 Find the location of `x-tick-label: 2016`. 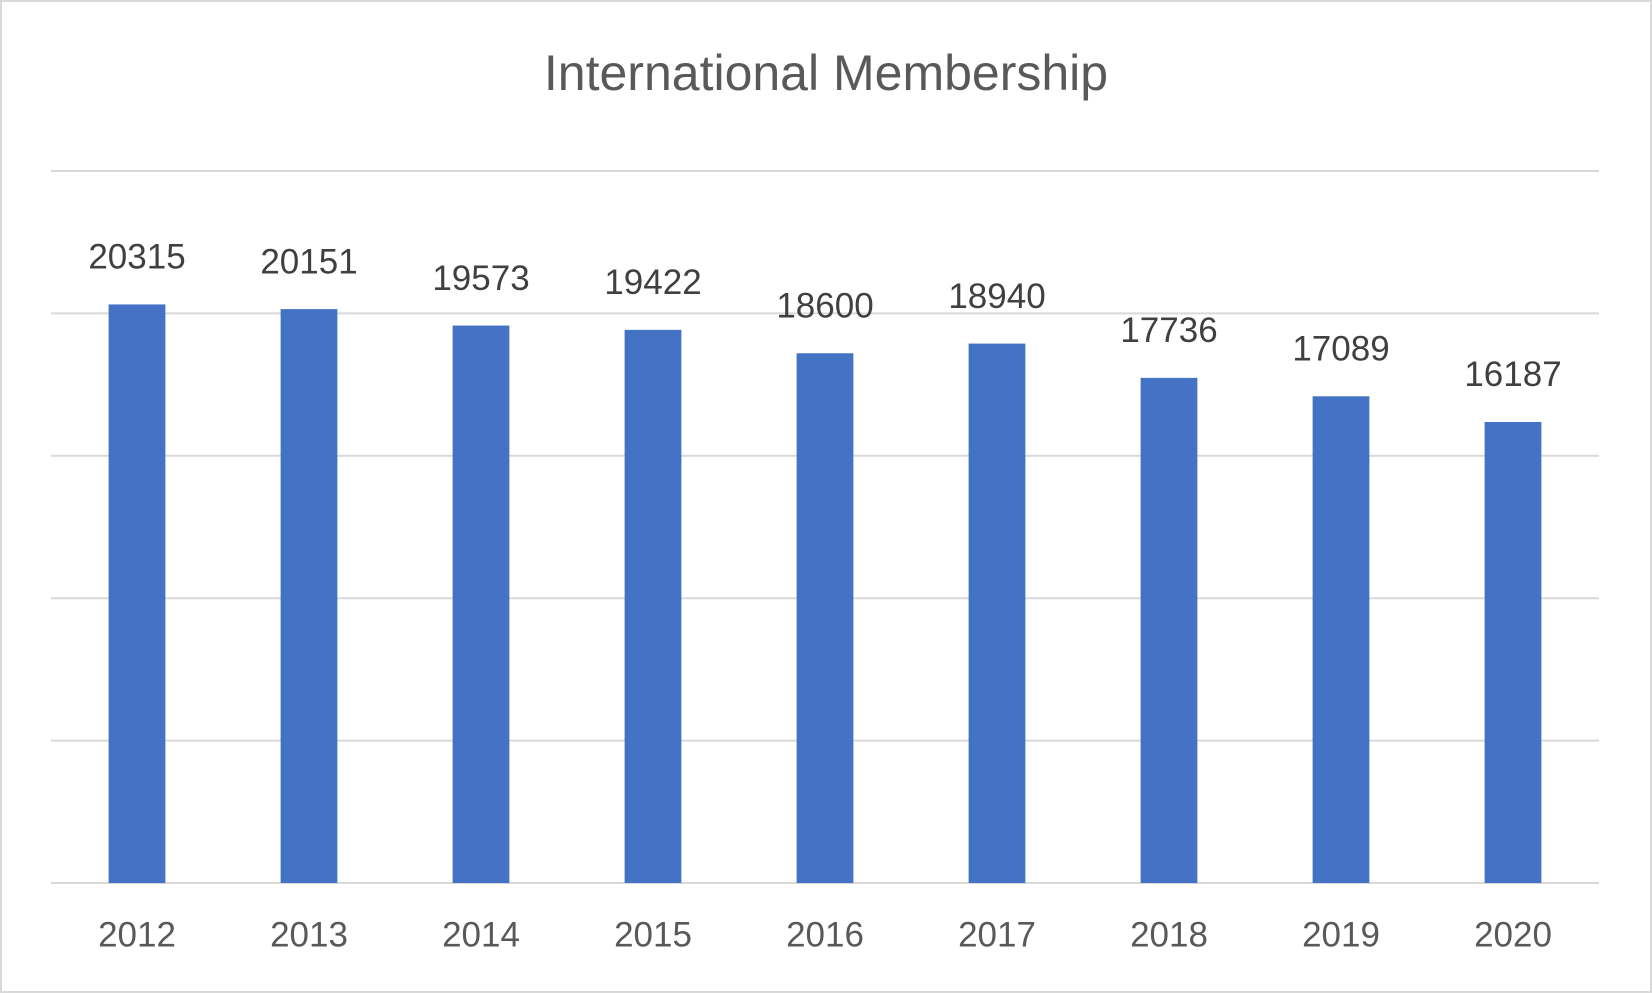

x-tick-label: 2016 is located at coordinates (825, 934).